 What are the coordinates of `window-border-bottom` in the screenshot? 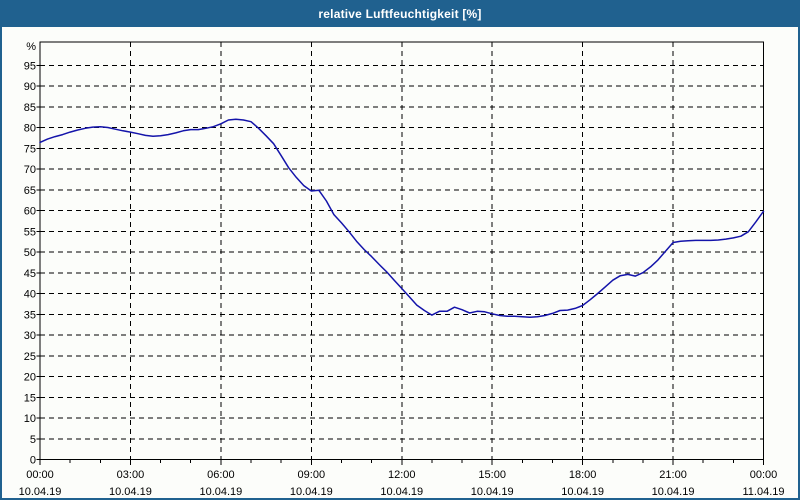 It's located at (400, 499).